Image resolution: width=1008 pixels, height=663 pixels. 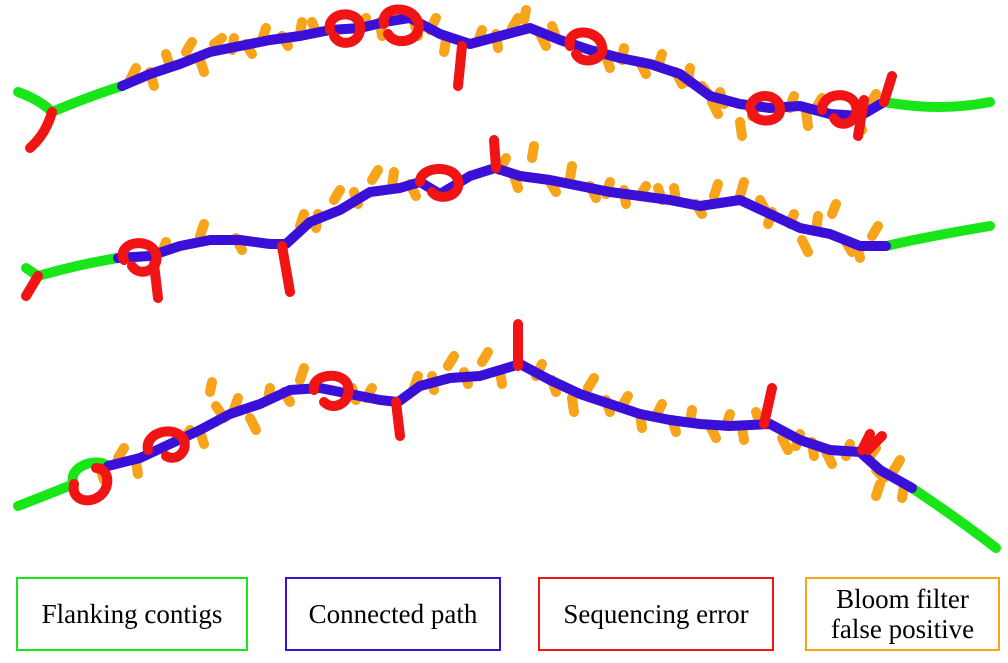 I want to click on legend-flanking-contigs: Flanking contigs, so click(x=132, y=614).